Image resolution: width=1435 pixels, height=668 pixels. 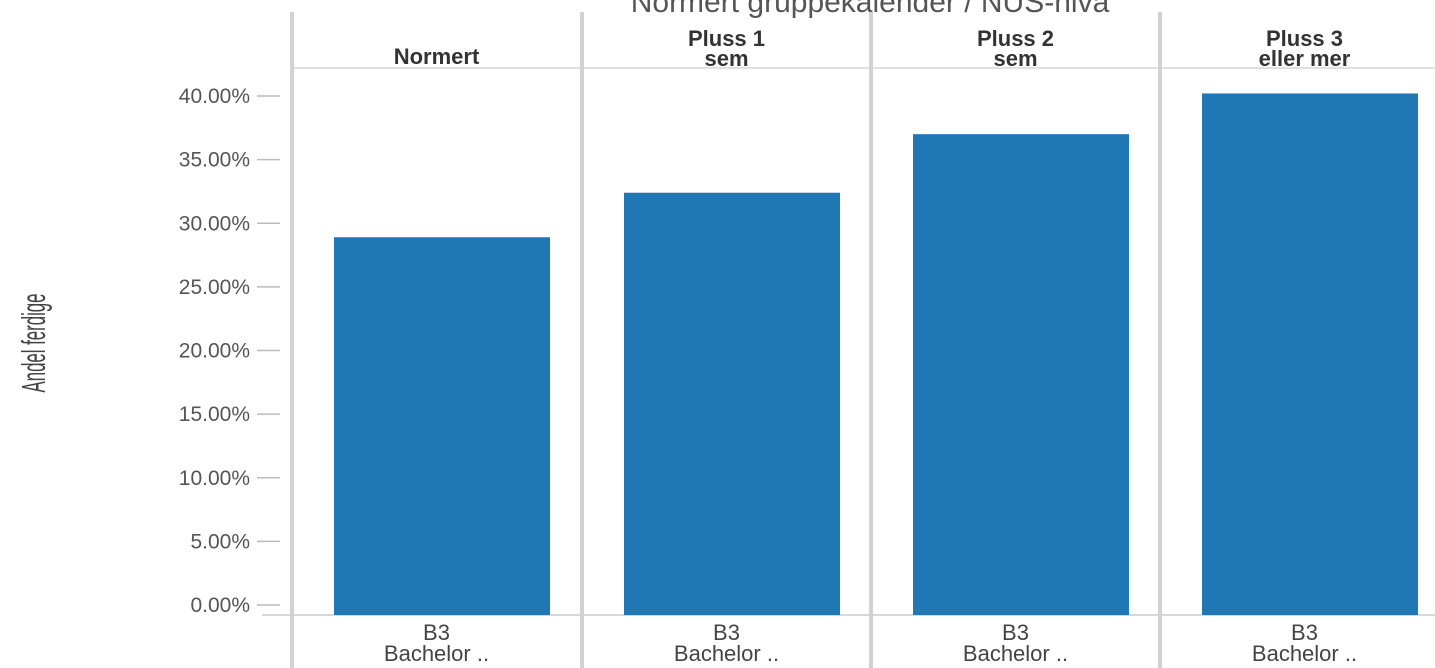 I want to click on y-tick-label: 5.00%, so click(x=220, y=541).